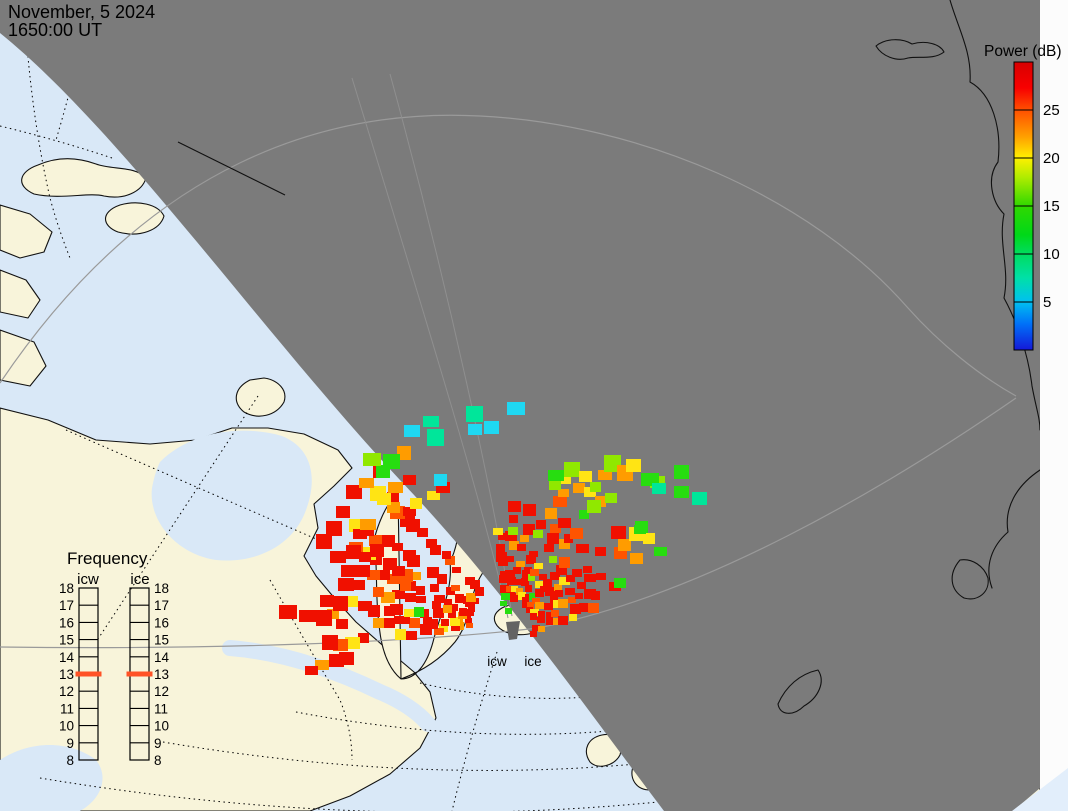 Image resolution: width=1068 pixels, height=811 pixels. What do you see at coordinates (513, 630) in the screenshot?
I see `radar-origin-wedge` at bounding box center [513, 630].